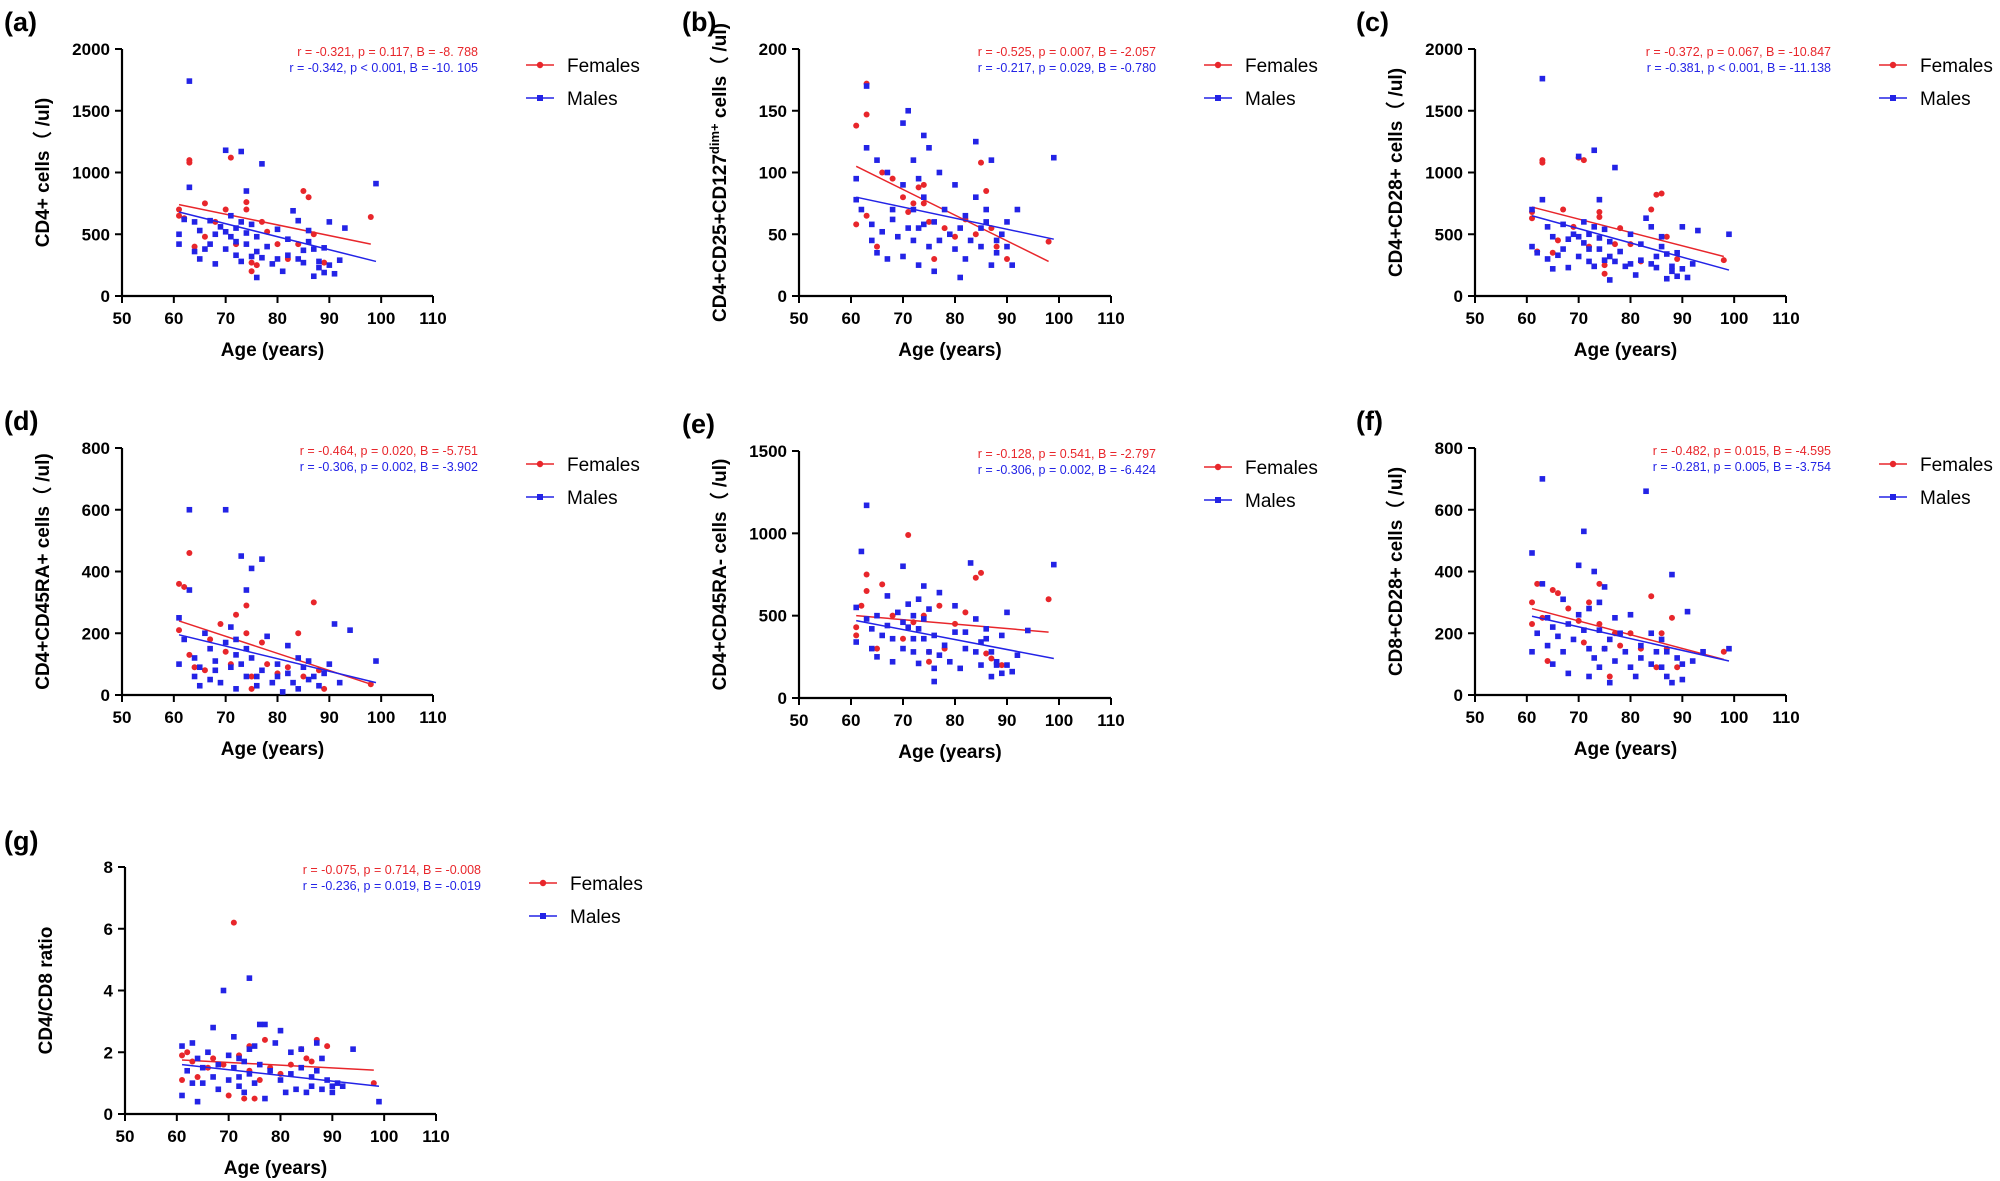 The width and height of the screenshot is (2000, 1181). What do you see at coordinates (1734, 318) in the screenshot?
I see `x-tick-label: 100` at bounding box center [1734, 318].